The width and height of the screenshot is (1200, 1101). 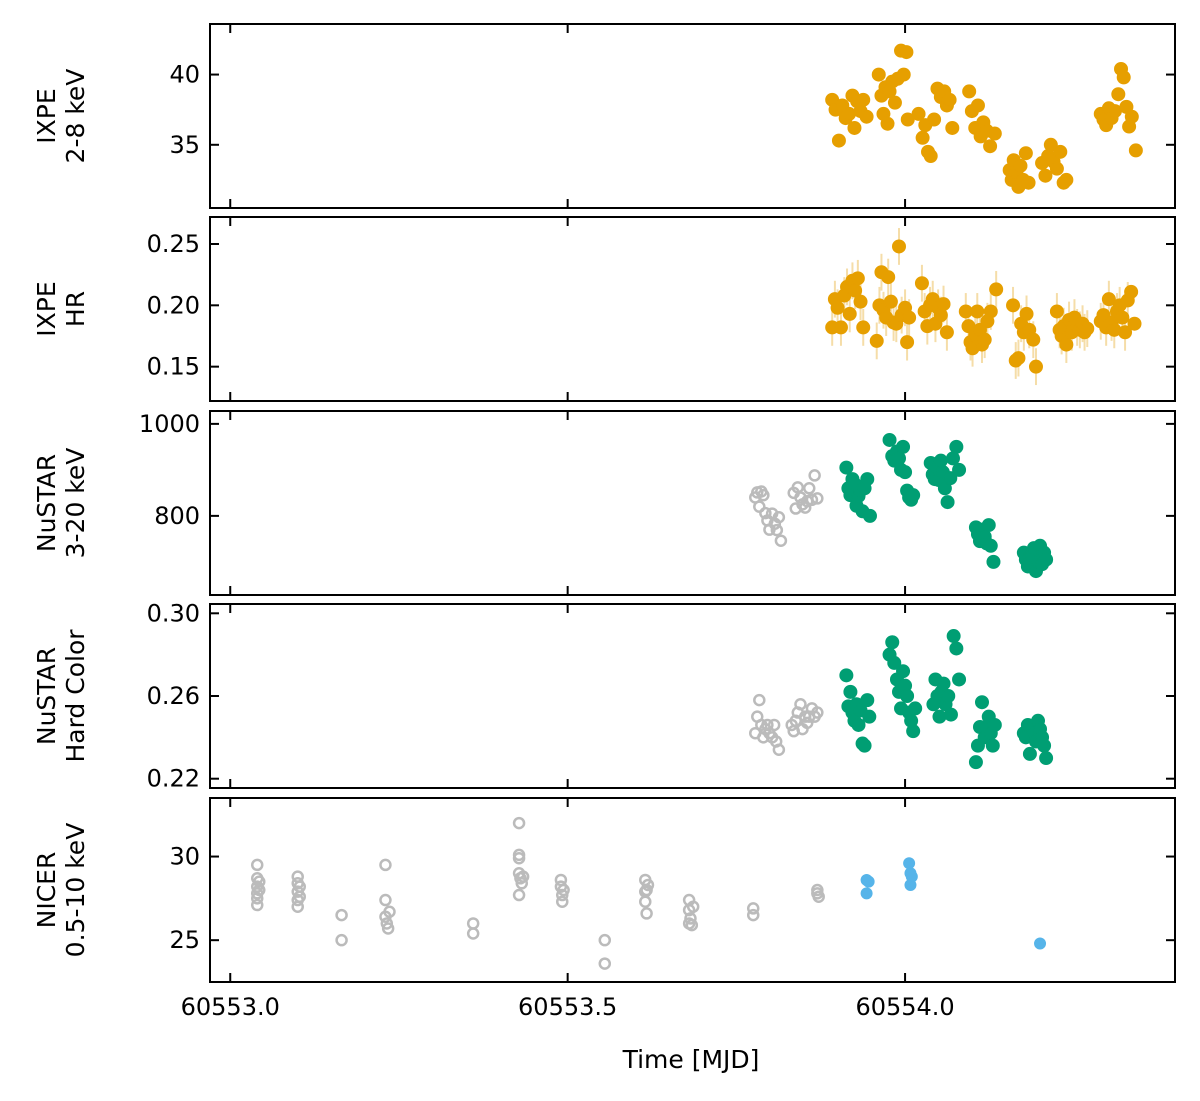 What do you see at coordinates (75, 503) in the screenshot?
I see `y-axis-label: 3-20 keV` at bounding box center [75, 503].